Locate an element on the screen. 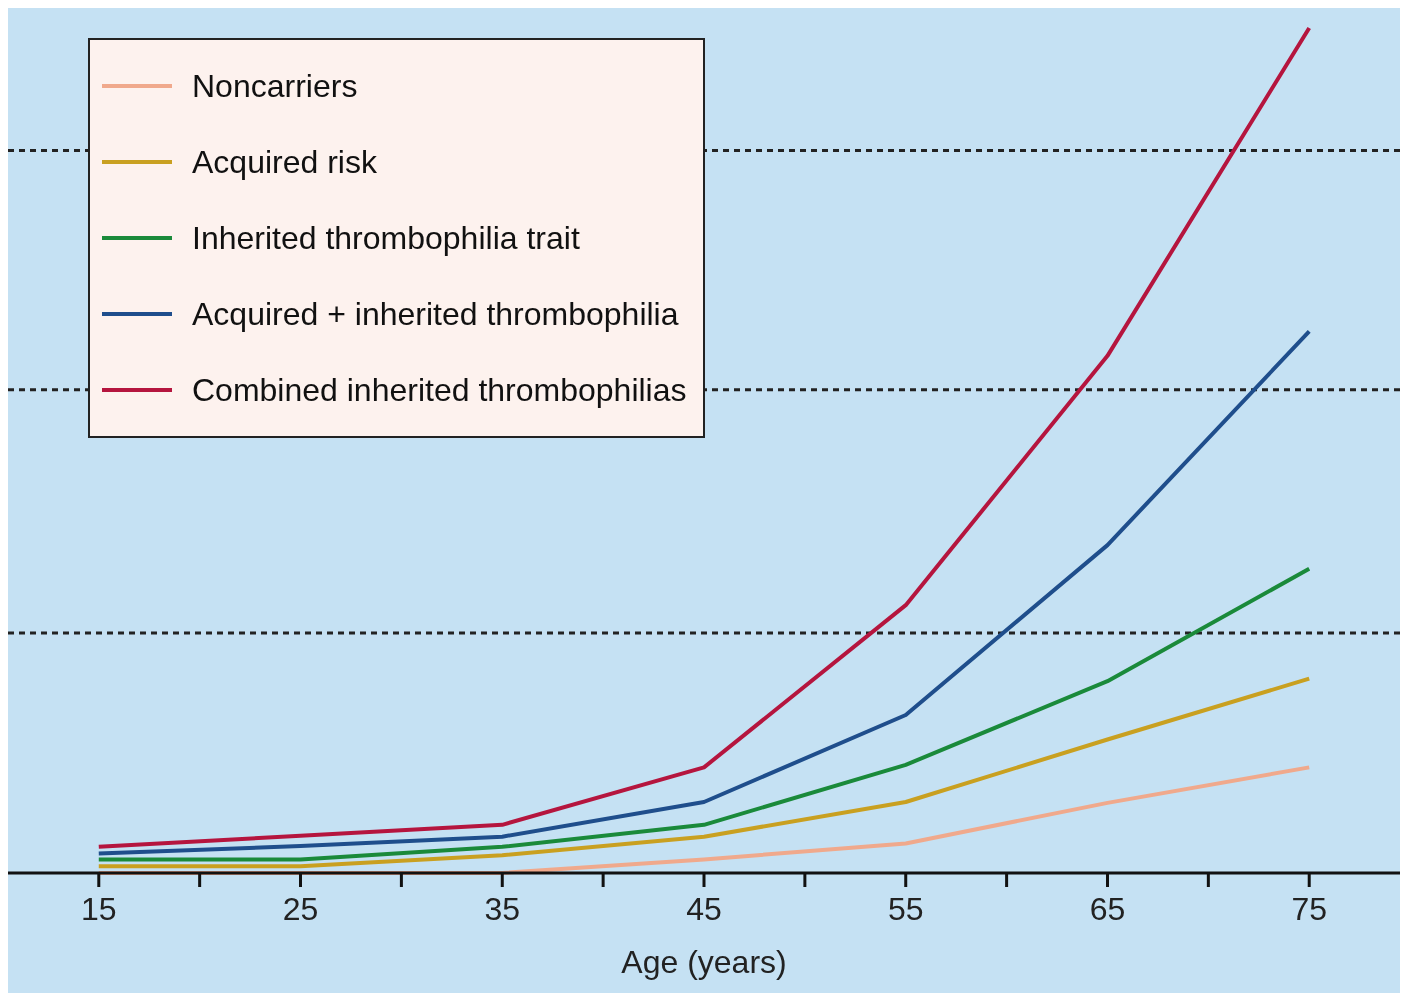 This screenshot has width=1408, height=1001. legend-label: Noncarriers is located at coordinates (275, 86).